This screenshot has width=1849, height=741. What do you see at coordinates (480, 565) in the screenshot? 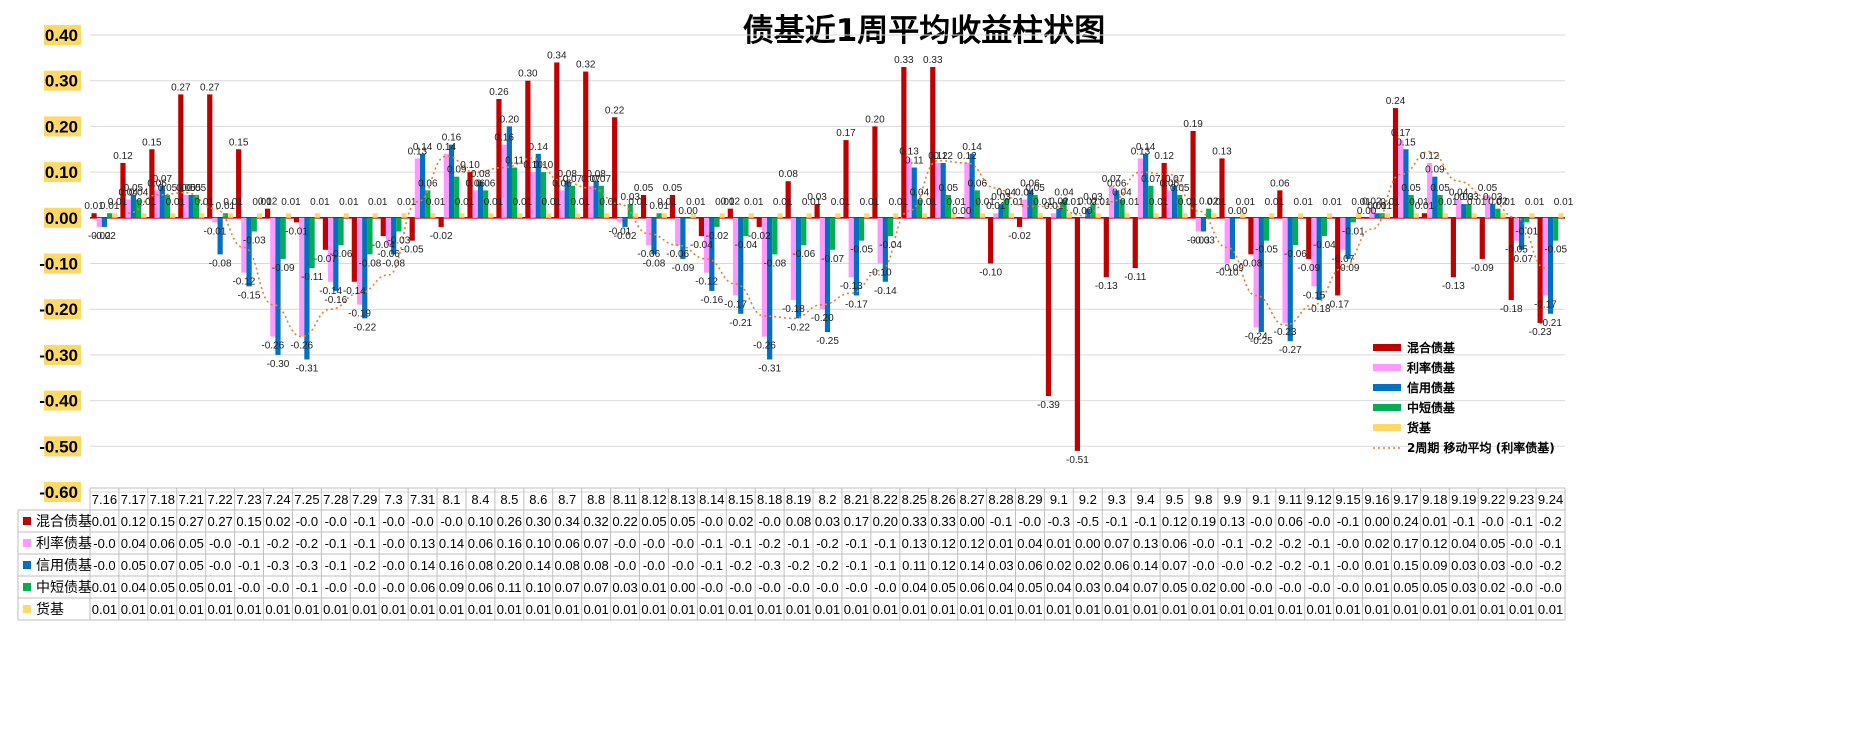
I see `table-cell: 0.08` at bounding box center [480, 565].